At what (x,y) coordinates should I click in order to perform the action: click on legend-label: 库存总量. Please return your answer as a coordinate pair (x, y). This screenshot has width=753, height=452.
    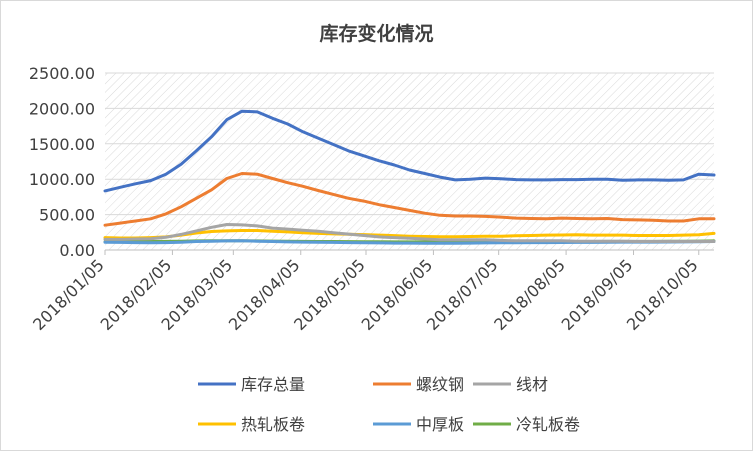
    Looking at the image, I should click on (273, 384).